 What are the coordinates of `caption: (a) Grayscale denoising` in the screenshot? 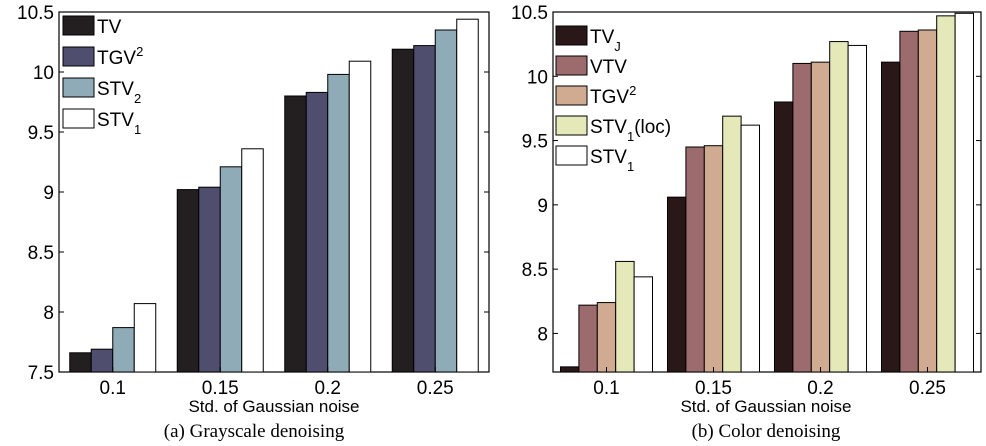 It's located at (254, 431).